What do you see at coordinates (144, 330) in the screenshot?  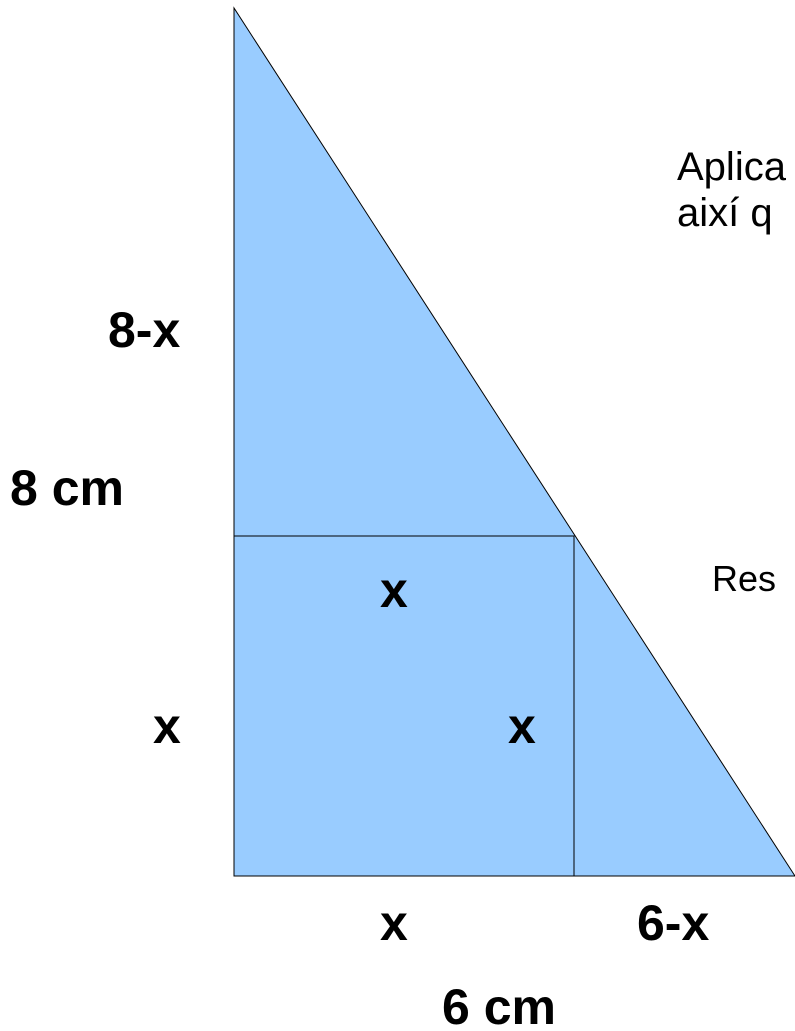 I see `label-left-upper: 8-x` at bounding box center [144, 330].